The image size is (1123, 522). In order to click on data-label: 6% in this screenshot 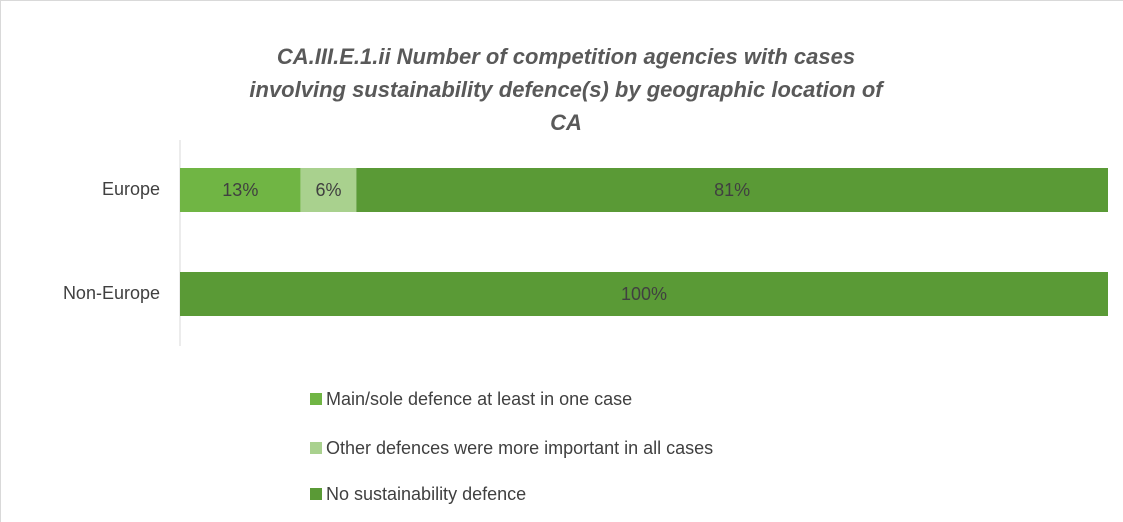, I will do `click(328, 190)`.